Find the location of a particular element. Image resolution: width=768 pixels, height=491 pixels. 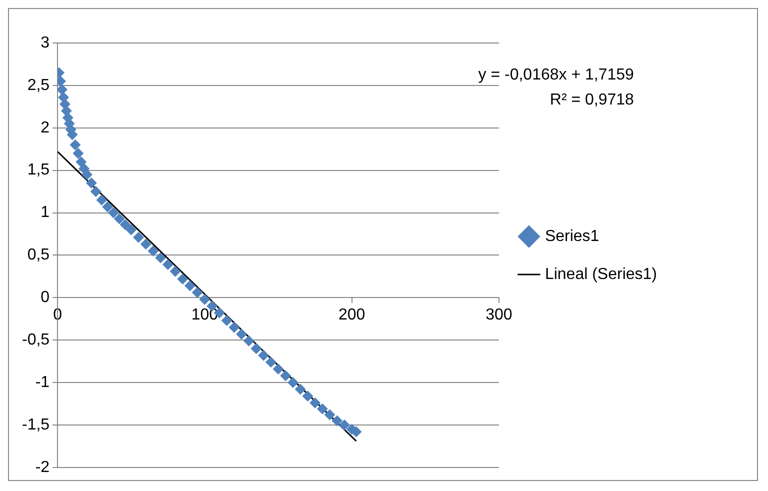

legend-label: Lineal (Series1) is located at coordinates (601, 274).